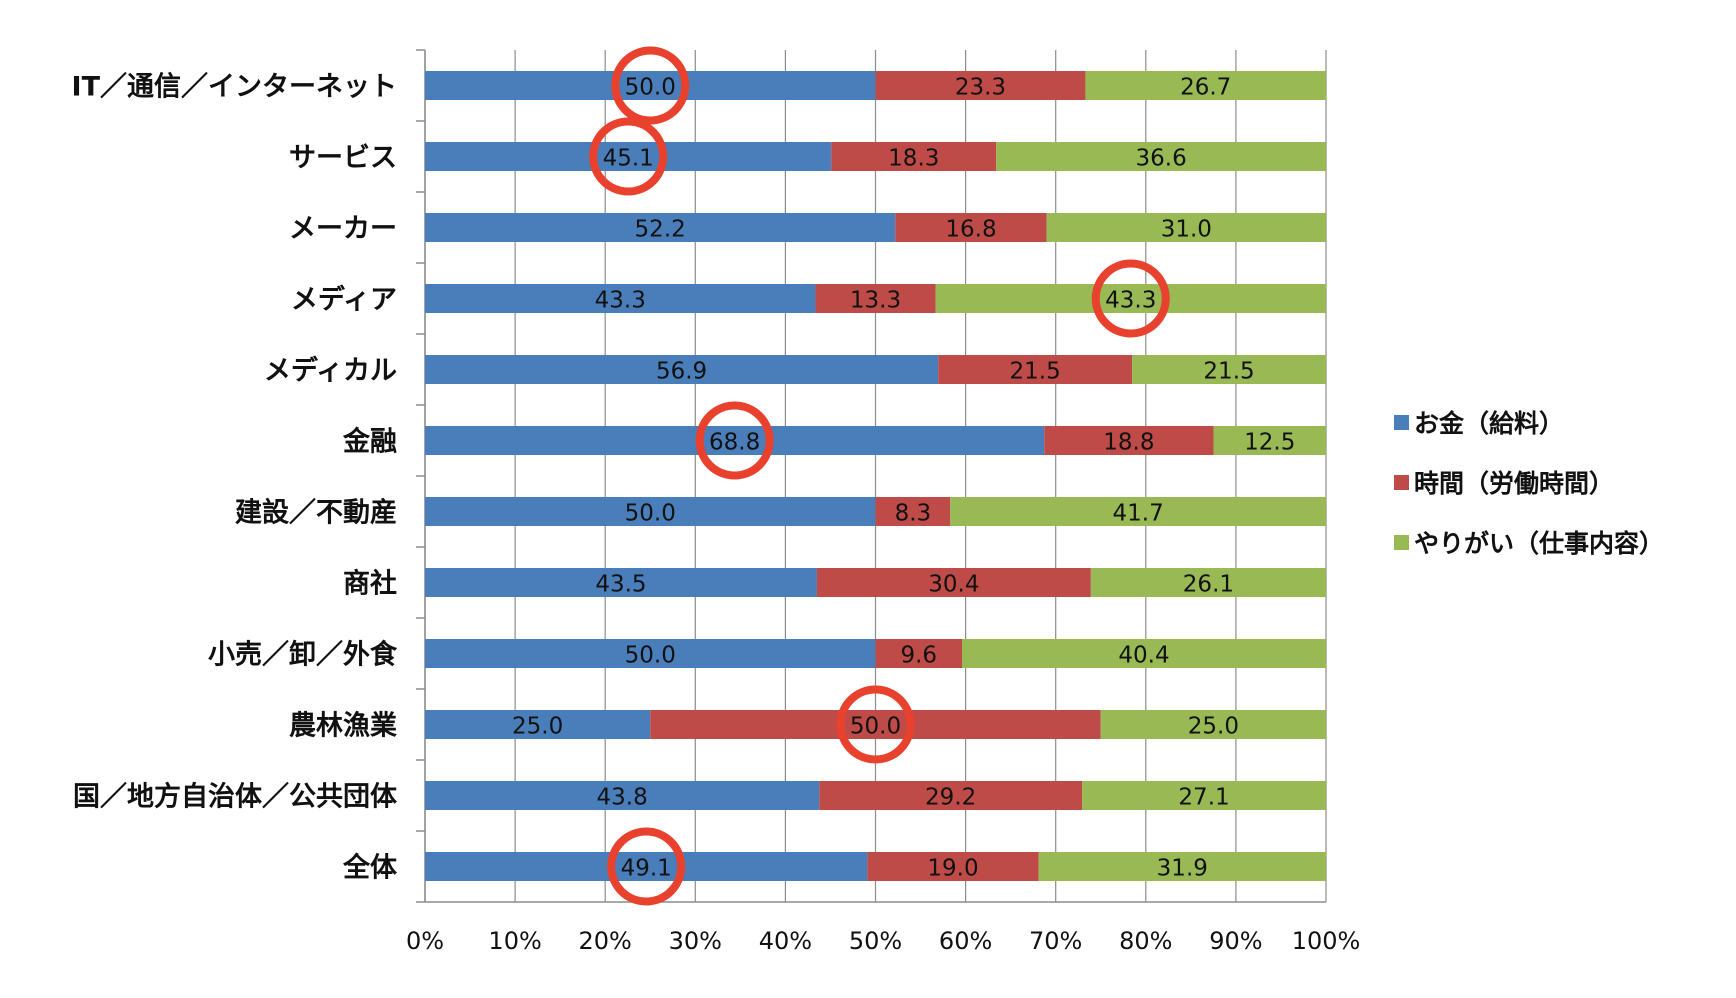 This screenshot has height=998, width=1736. I want to click on data-label: 31.0, so click(1186, 230).